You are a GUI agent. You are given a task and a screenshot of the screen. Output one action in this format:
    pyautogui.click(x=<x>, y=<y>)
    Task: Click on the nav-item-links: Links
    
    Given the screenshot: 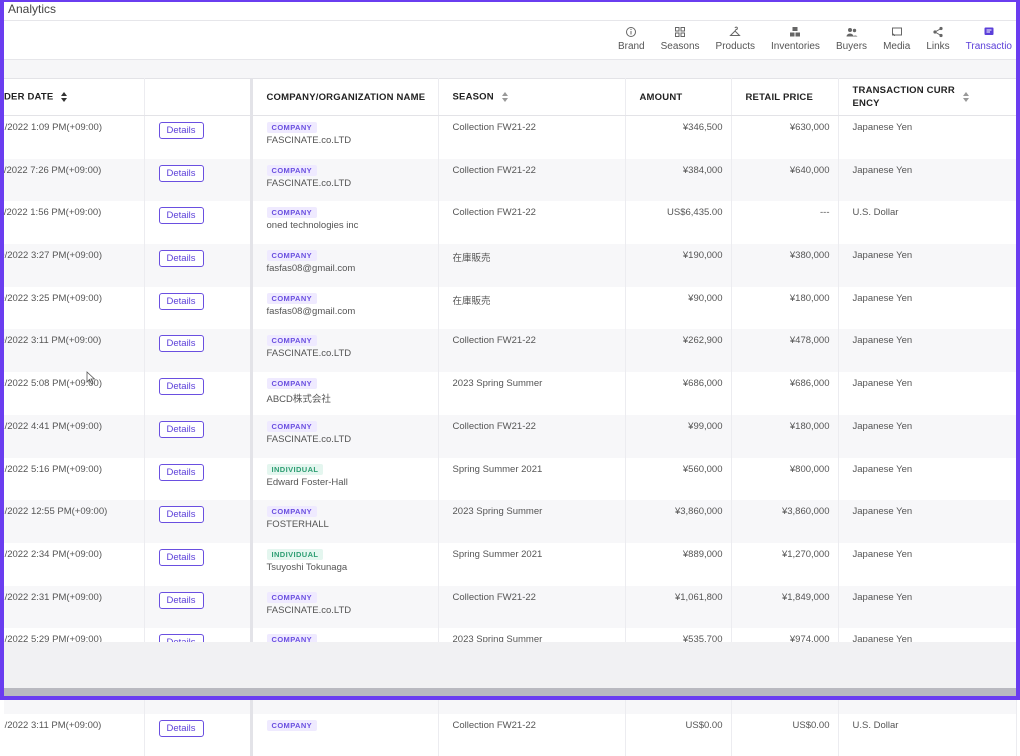 What is the action you would take?
    pyautogui.click(x=937, y=41)
    